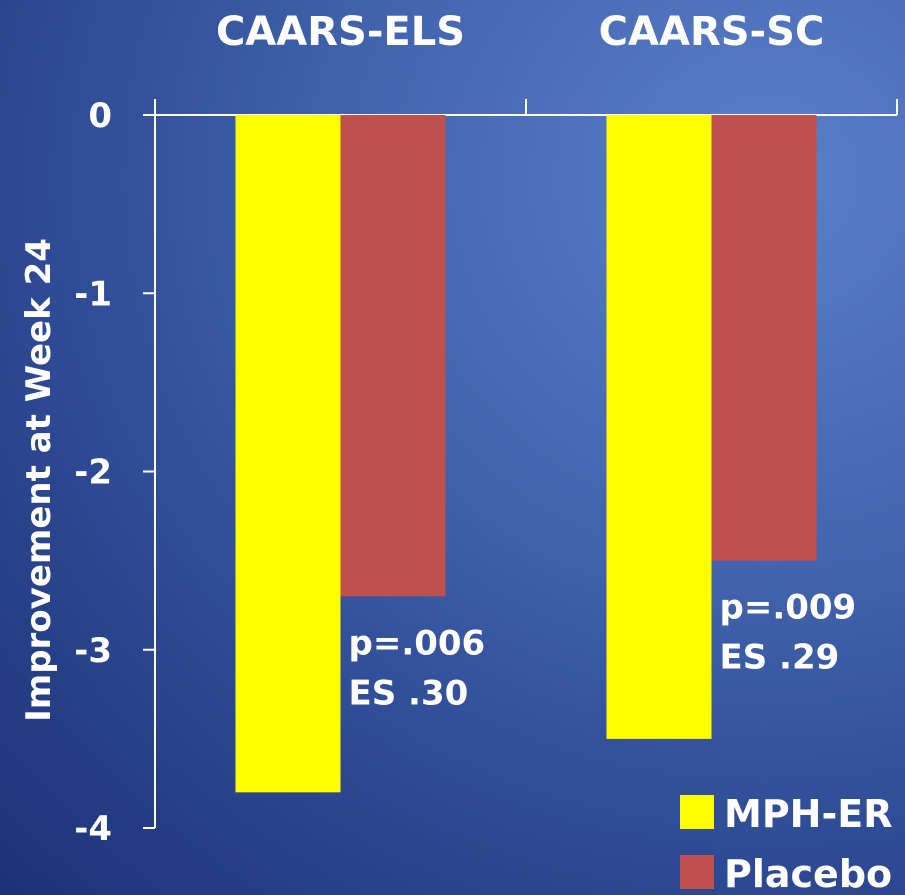  Describe the element at coordinates (409, 693) in the screenshot. I see `annotation-text: ES .30` at that location.